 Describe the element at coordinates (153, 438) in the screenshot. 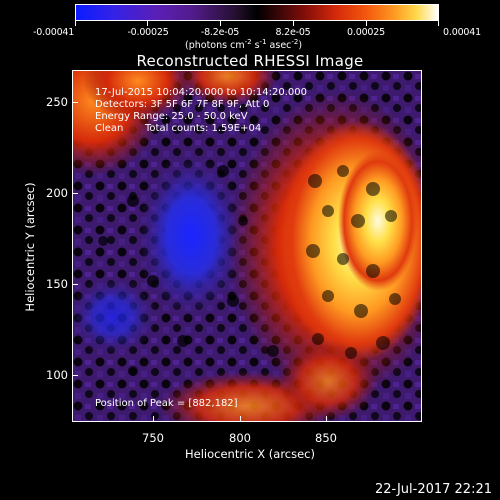

I see `x-tick-label: 750` at that location.